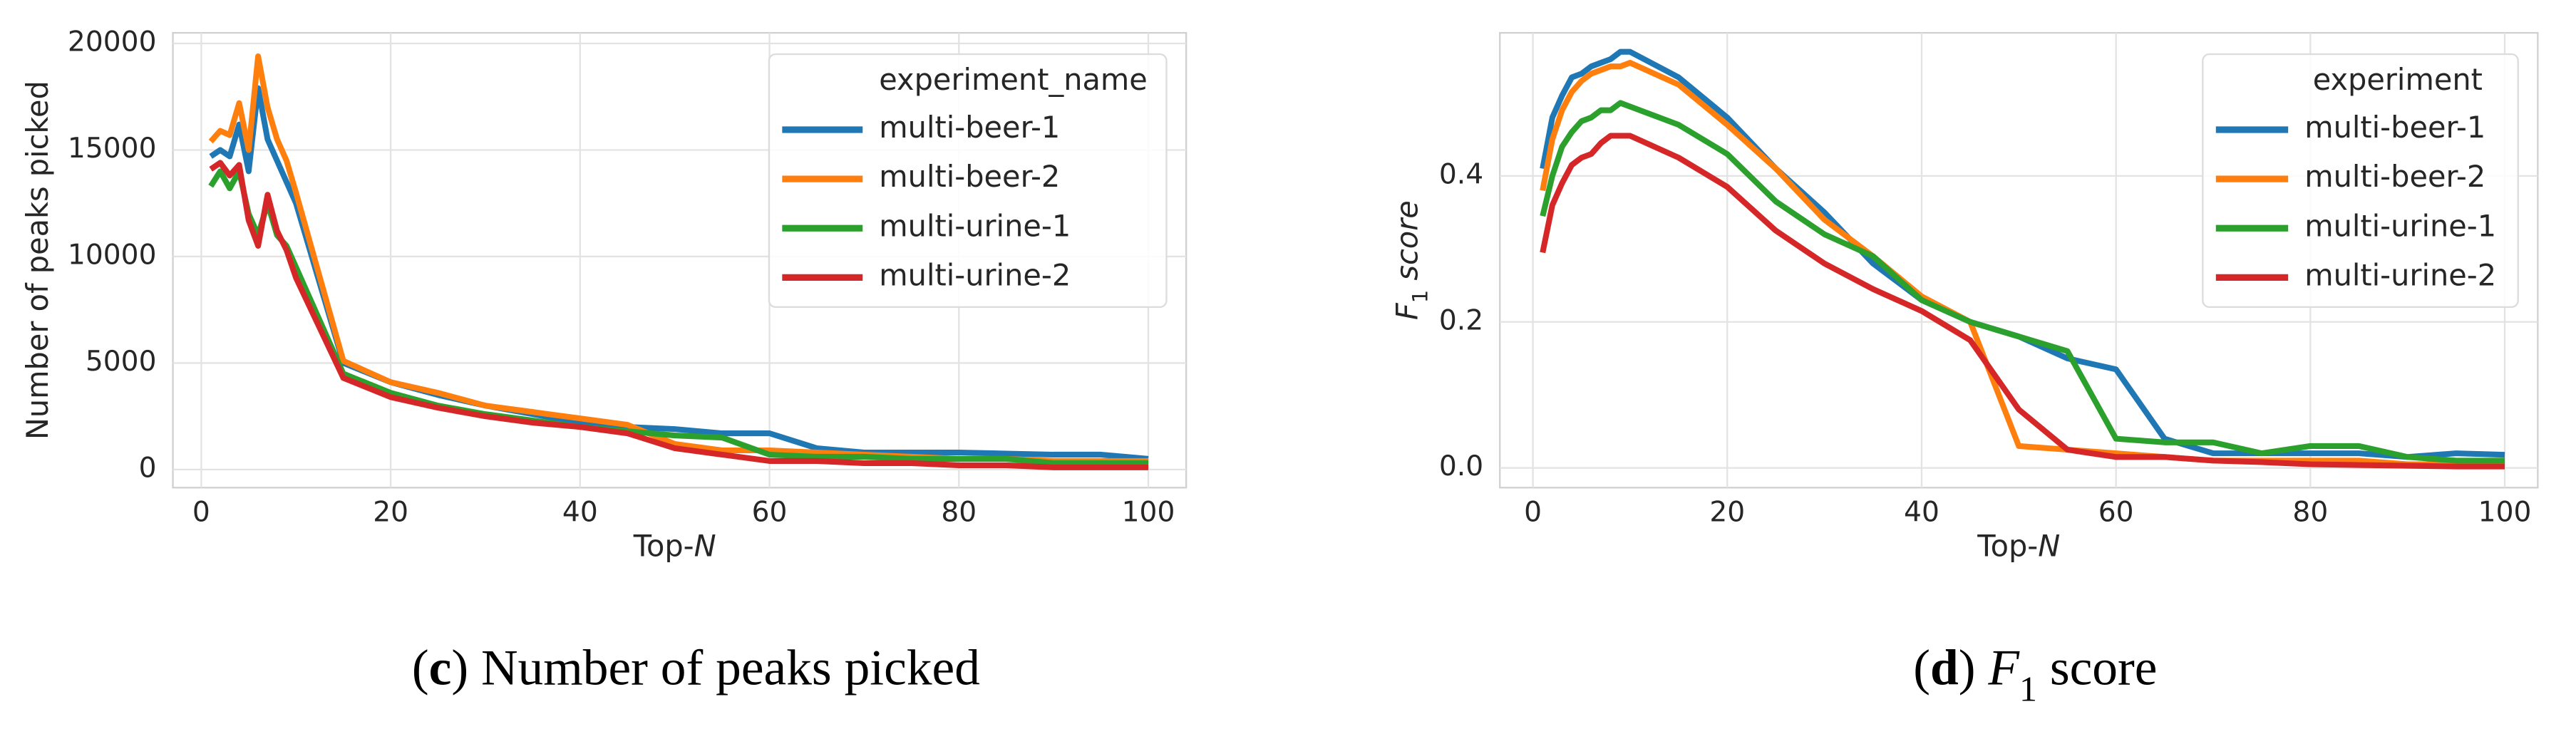  I want to click on y-axis-label: Number of peaks picked, so click(38, 260).